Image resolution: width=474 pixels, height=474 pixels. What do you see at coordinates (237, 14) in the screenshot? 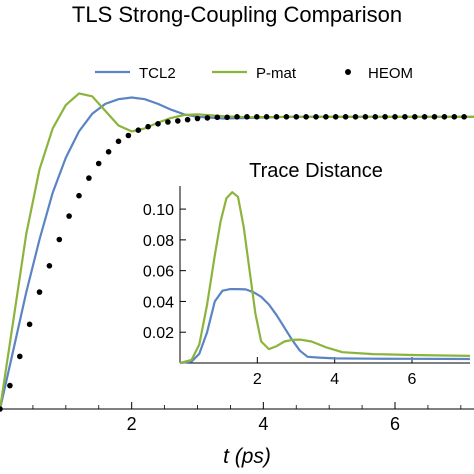
I see `main-chart-title: TLS Strong-Coupling Comparison` at bounding box center [237, 14].